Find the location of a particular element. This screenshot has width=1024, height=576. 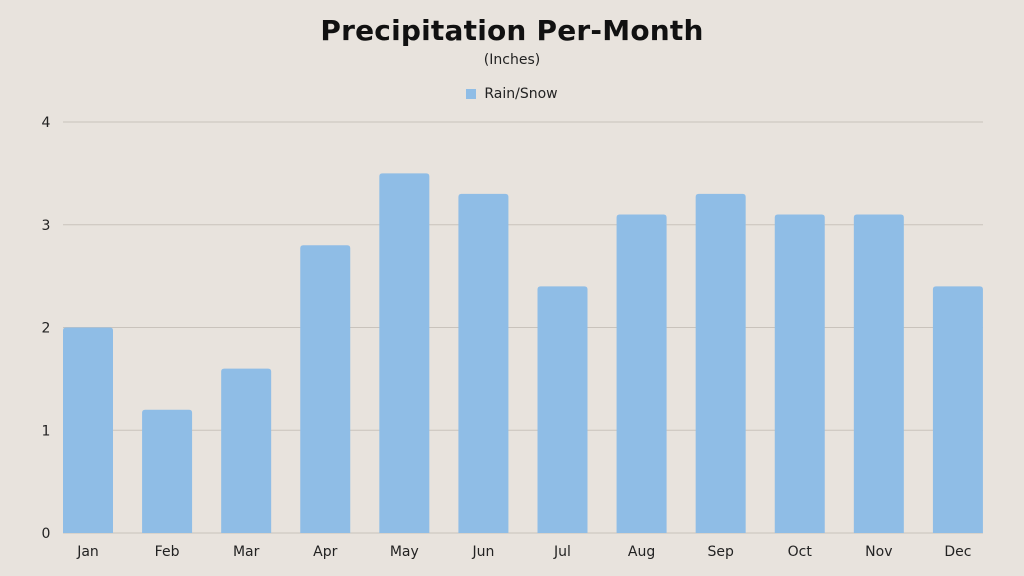

y-tick-label: 0 is located at coordinates (46, 534).